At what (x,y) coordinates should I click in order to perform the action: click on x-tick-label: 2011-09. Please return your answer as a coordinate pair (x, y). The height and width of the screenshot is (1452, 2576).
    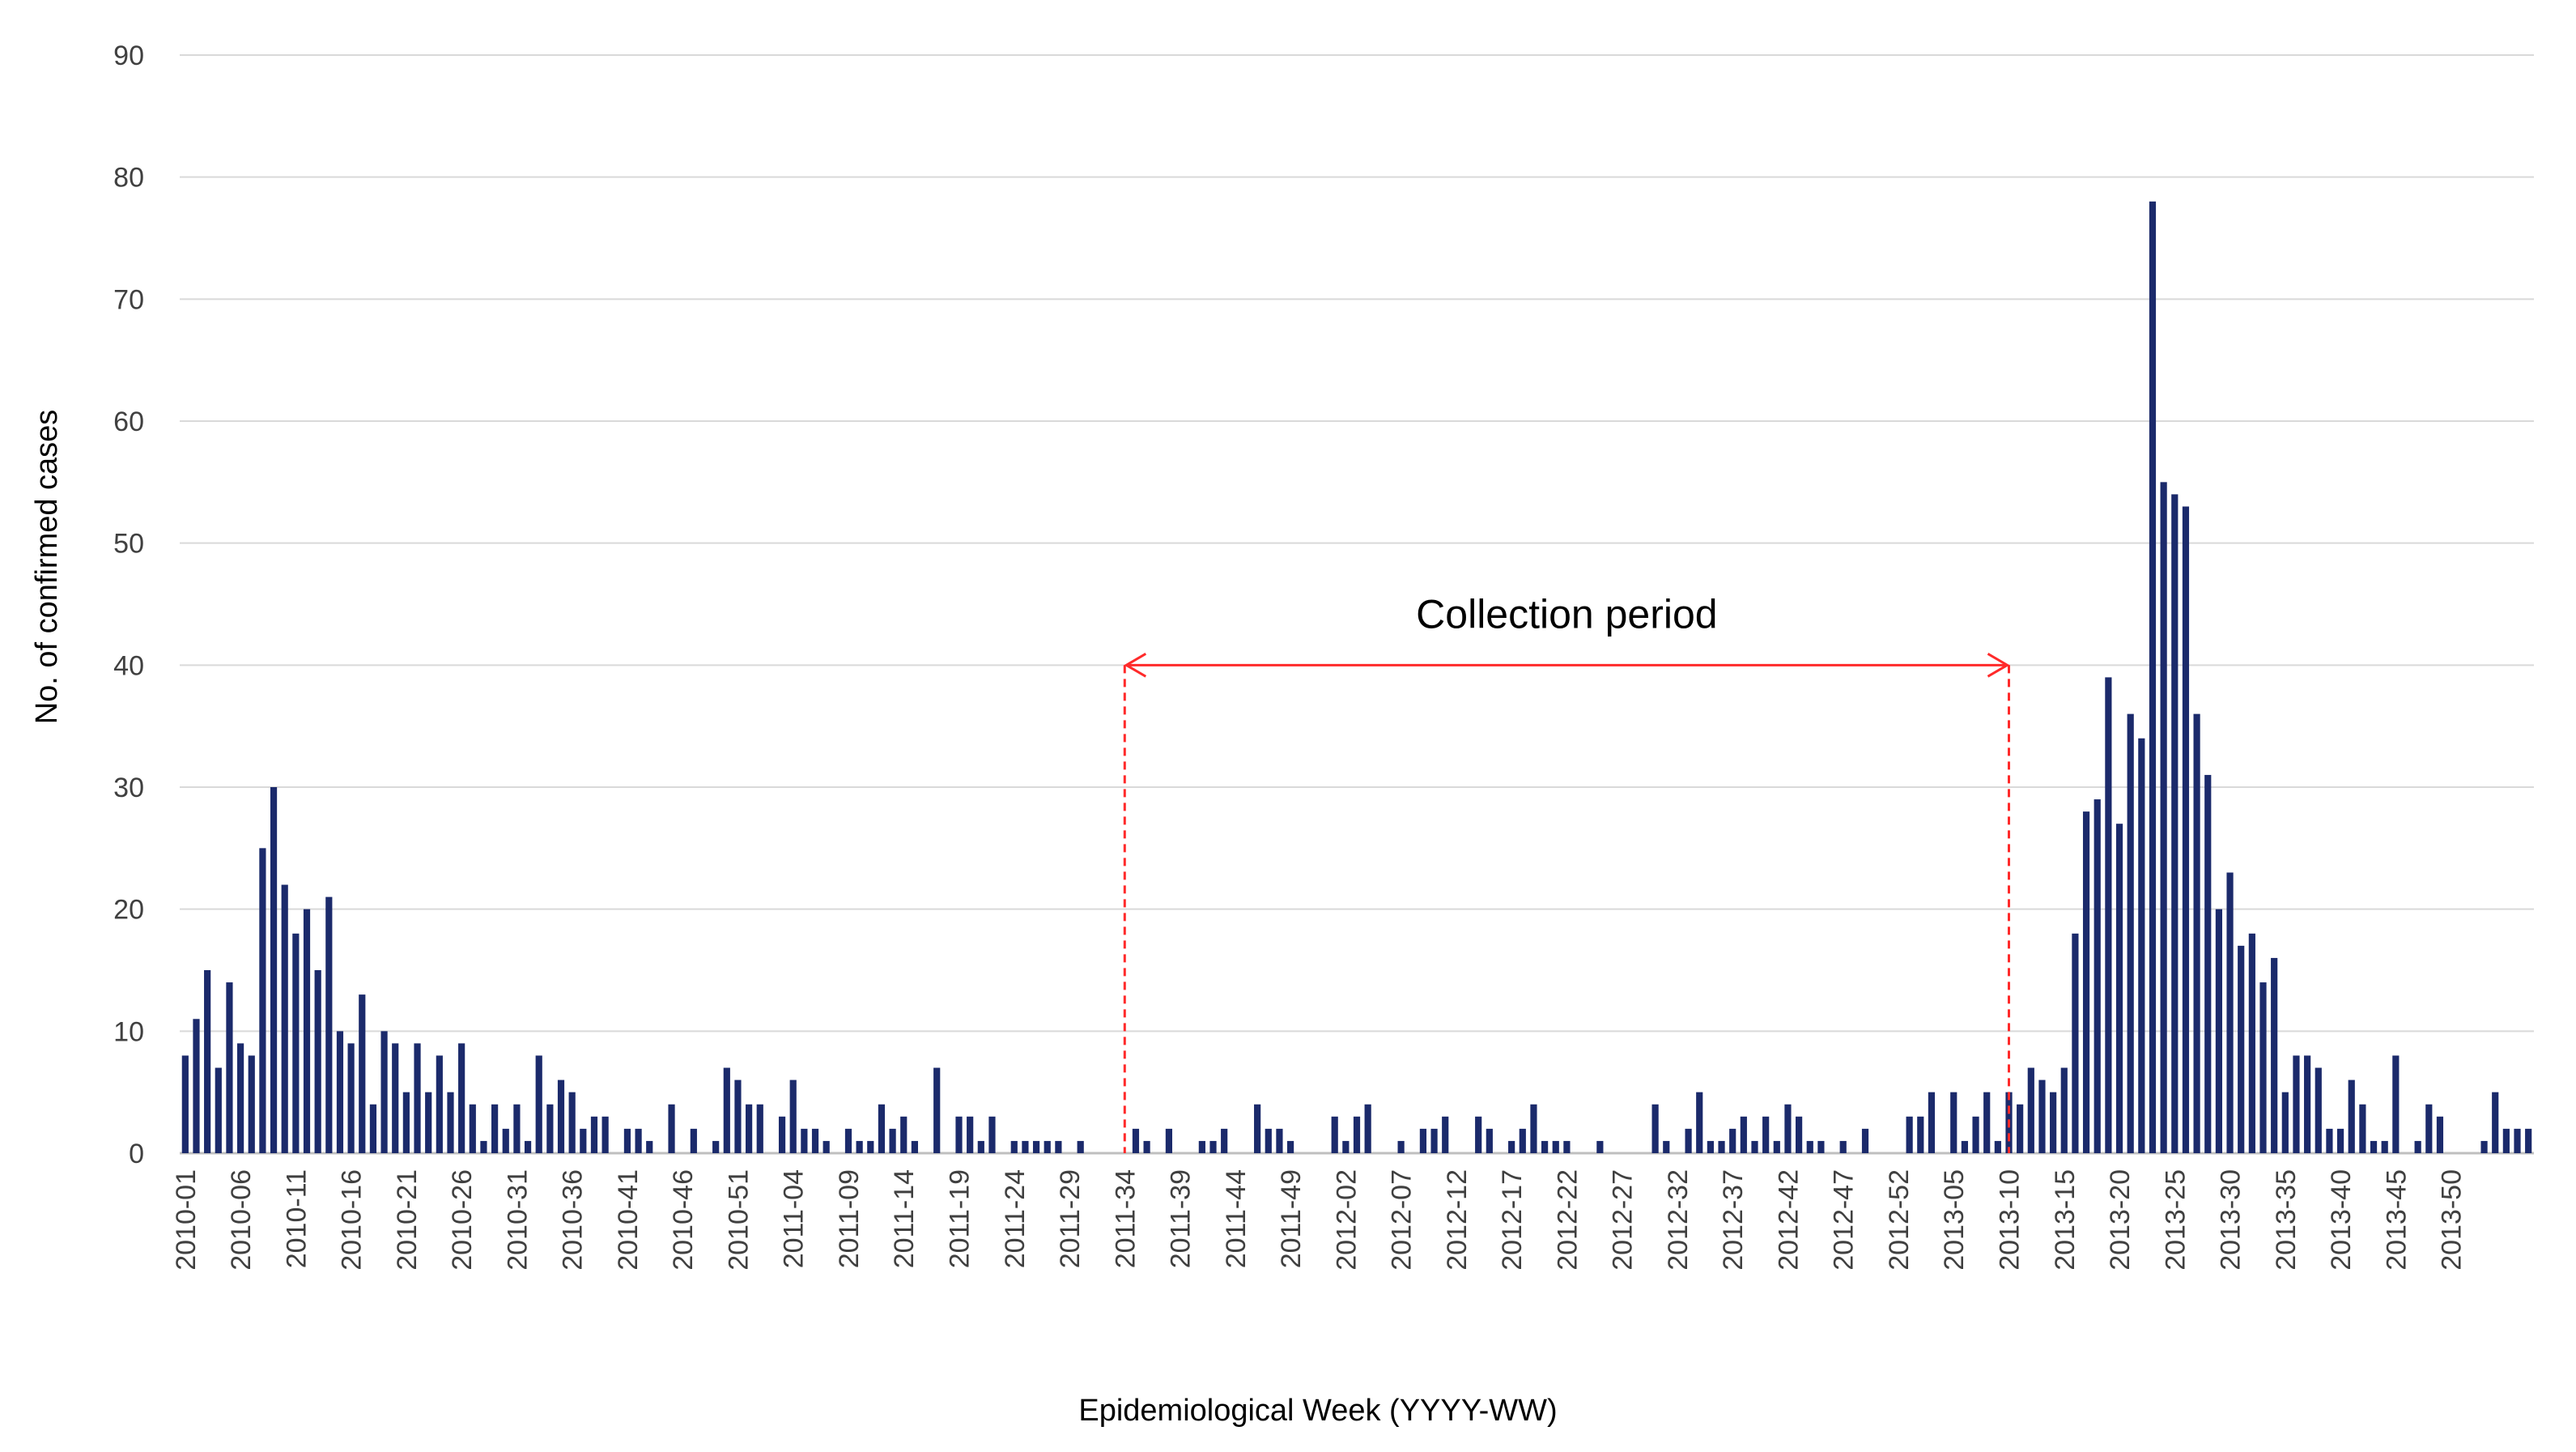
    Looking at the image, I should click on (850, 1218).